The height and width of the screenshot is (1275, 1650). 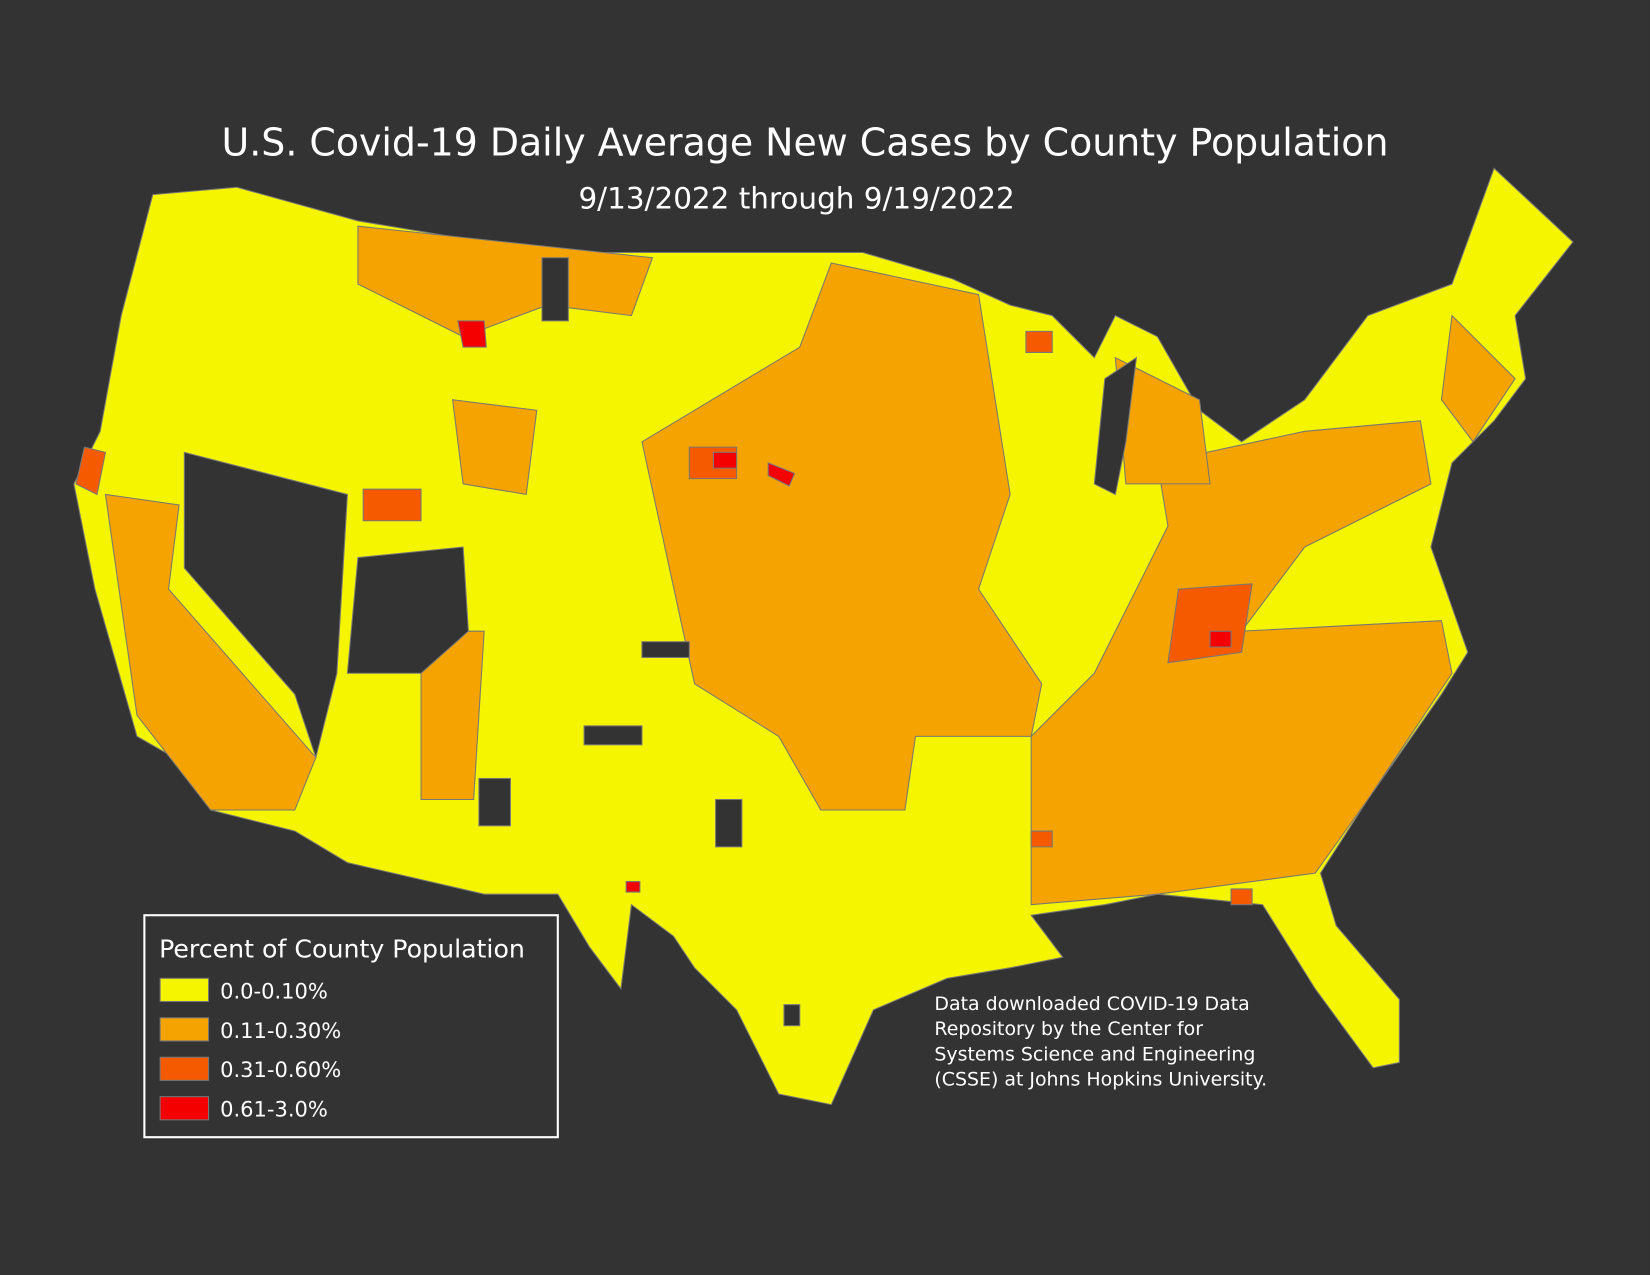 I want to click on source-note-line: Repository by the Center for, so click(x=1068, y=1029).